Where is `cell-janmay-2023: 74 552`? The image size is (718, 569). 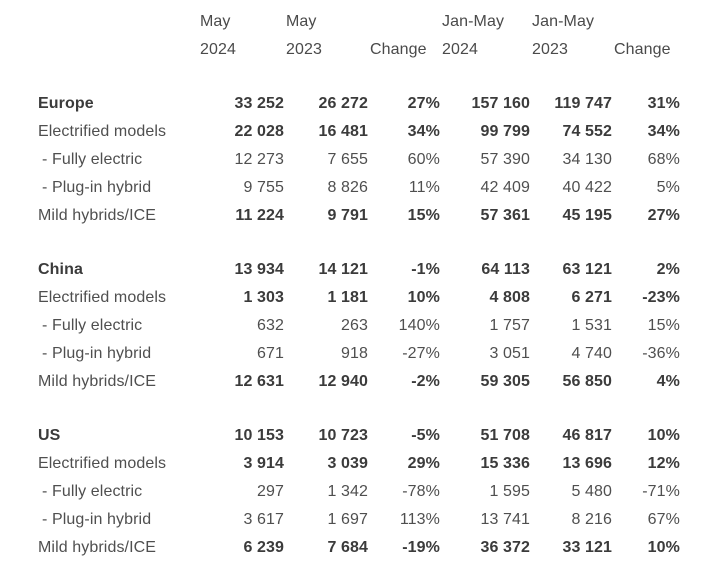
cell-janmay-2023: 74 552 is located at coordinates (587, 131).